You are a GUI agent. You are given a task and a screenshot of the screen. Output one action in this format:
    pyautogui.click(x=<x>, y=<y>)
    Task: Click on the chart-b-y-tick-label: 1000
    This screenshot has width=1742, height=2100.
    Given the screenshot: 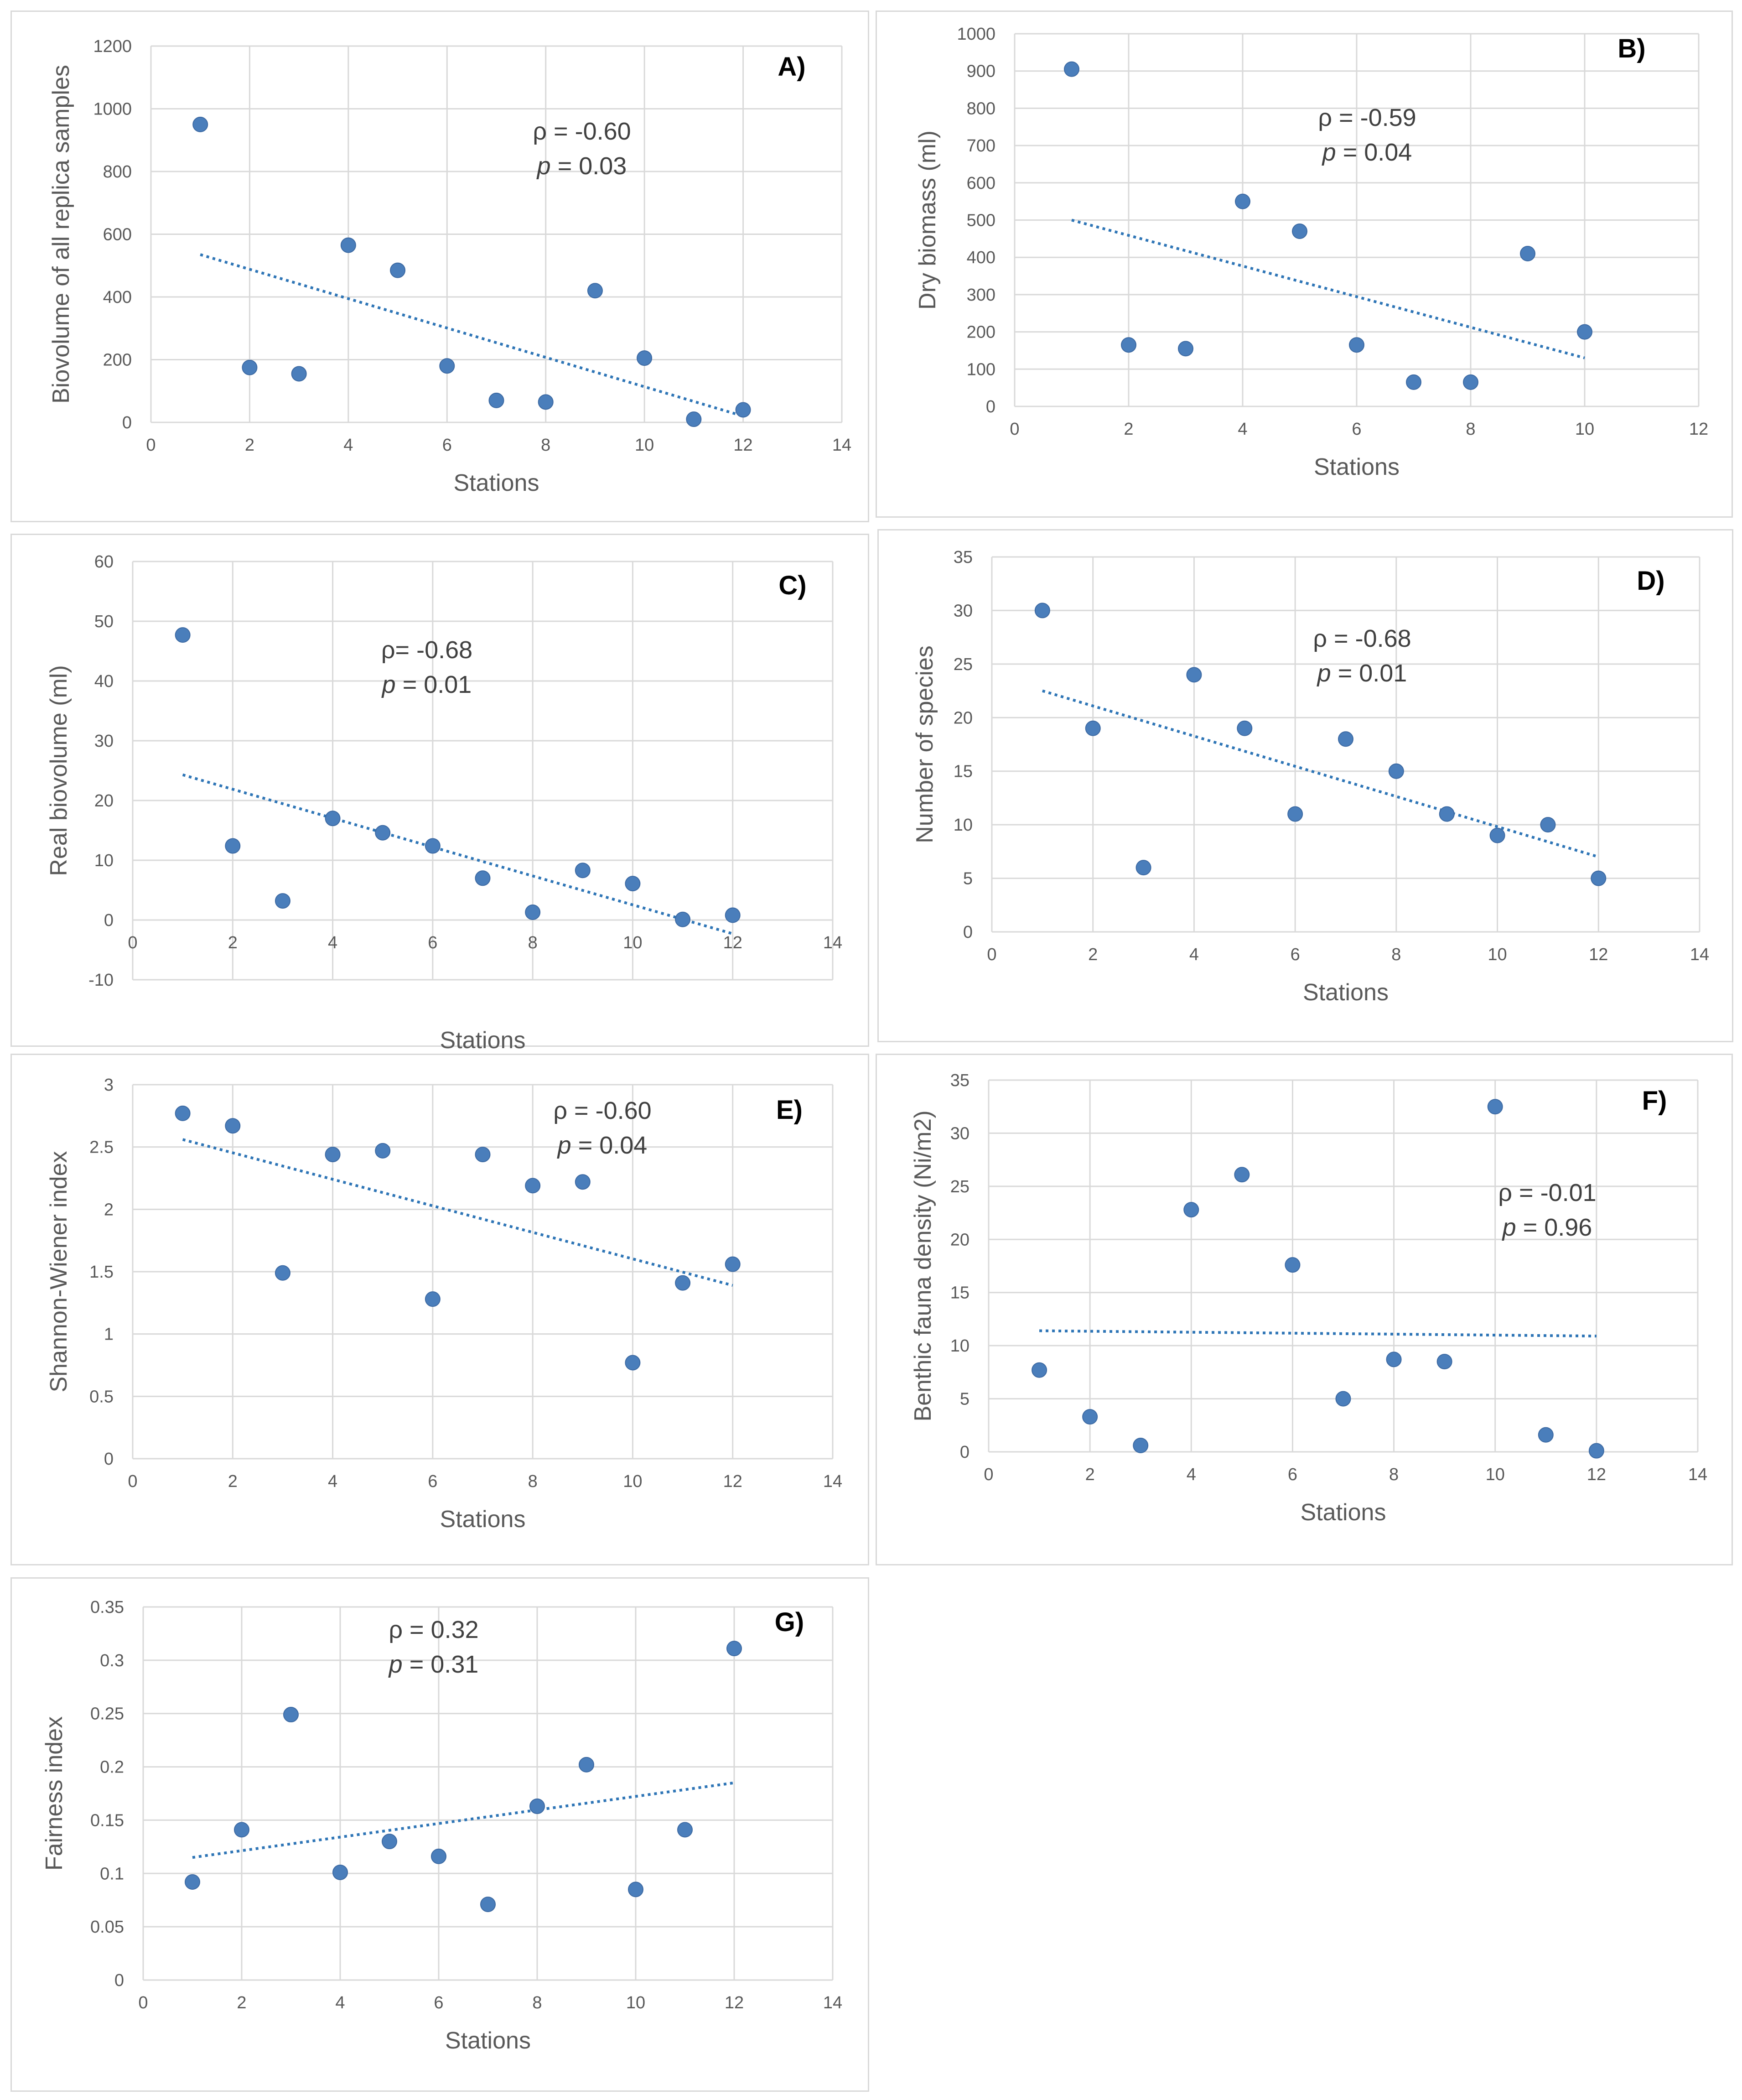 What is the action you would take?
    pyautogui.click(x=976, y=34)
    